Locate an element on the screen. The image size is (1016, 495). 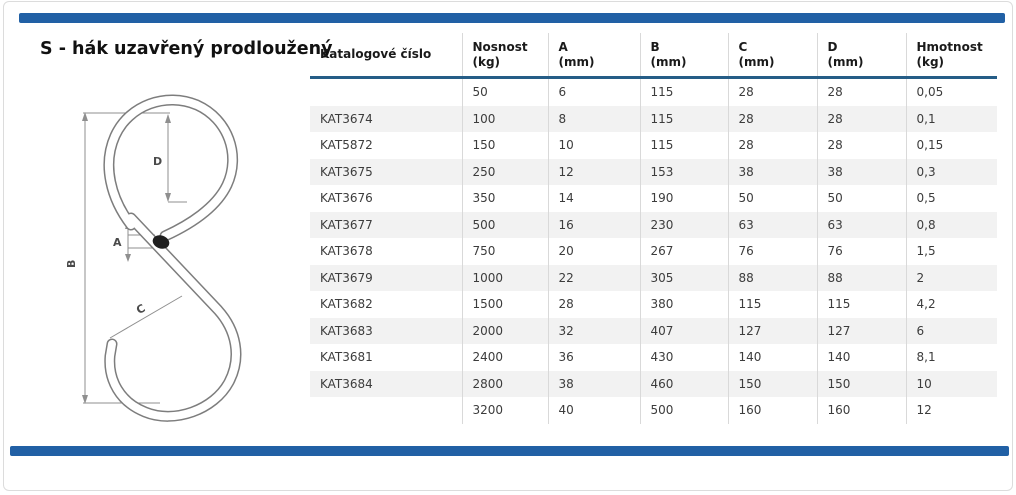
table-cell: 750 is located at coordinates (504, 251).